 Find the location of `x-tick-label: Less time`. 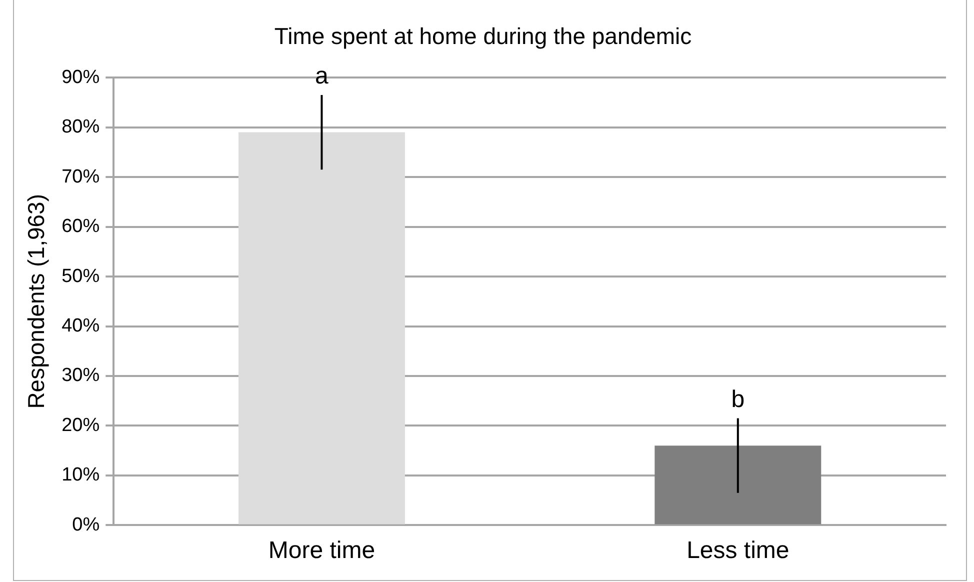

x-tick-label: Less time is located at coordinates (738, 550).